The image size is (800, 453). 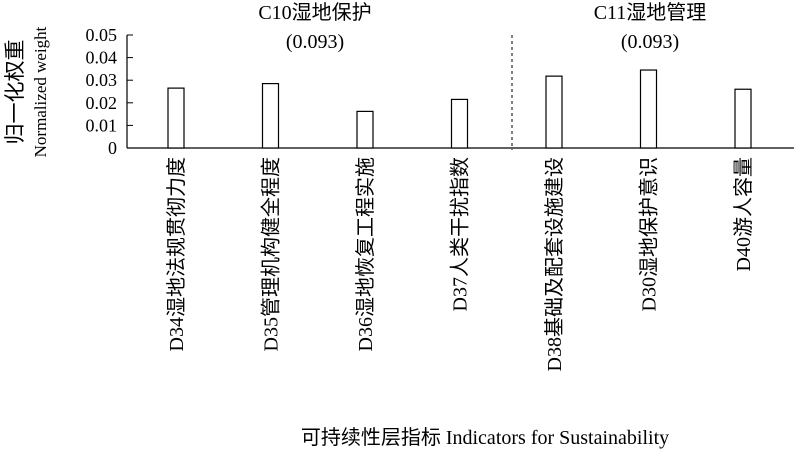 What do you see at coordinates (485, 437) in the screenshot?
I see `x-axis-title: 可持续性层指标 Indicators for Sustainability` at bounding box center [485, 437].